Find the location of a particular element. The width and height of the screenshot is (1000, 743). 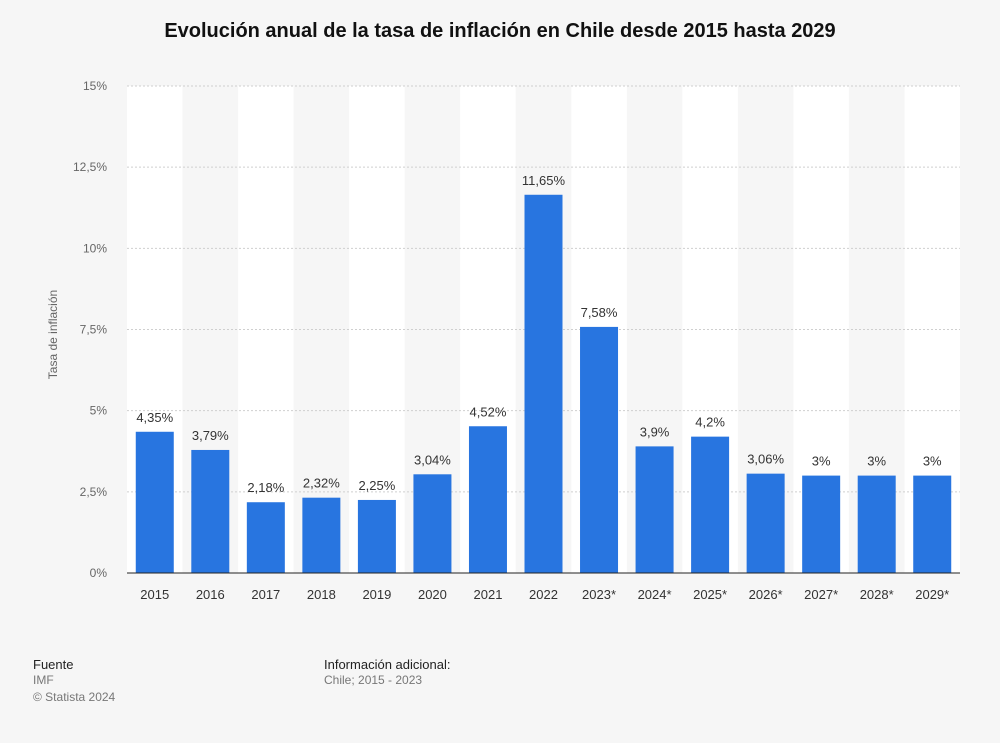

data-label: 2,25% is located at coordinates (376, 485).